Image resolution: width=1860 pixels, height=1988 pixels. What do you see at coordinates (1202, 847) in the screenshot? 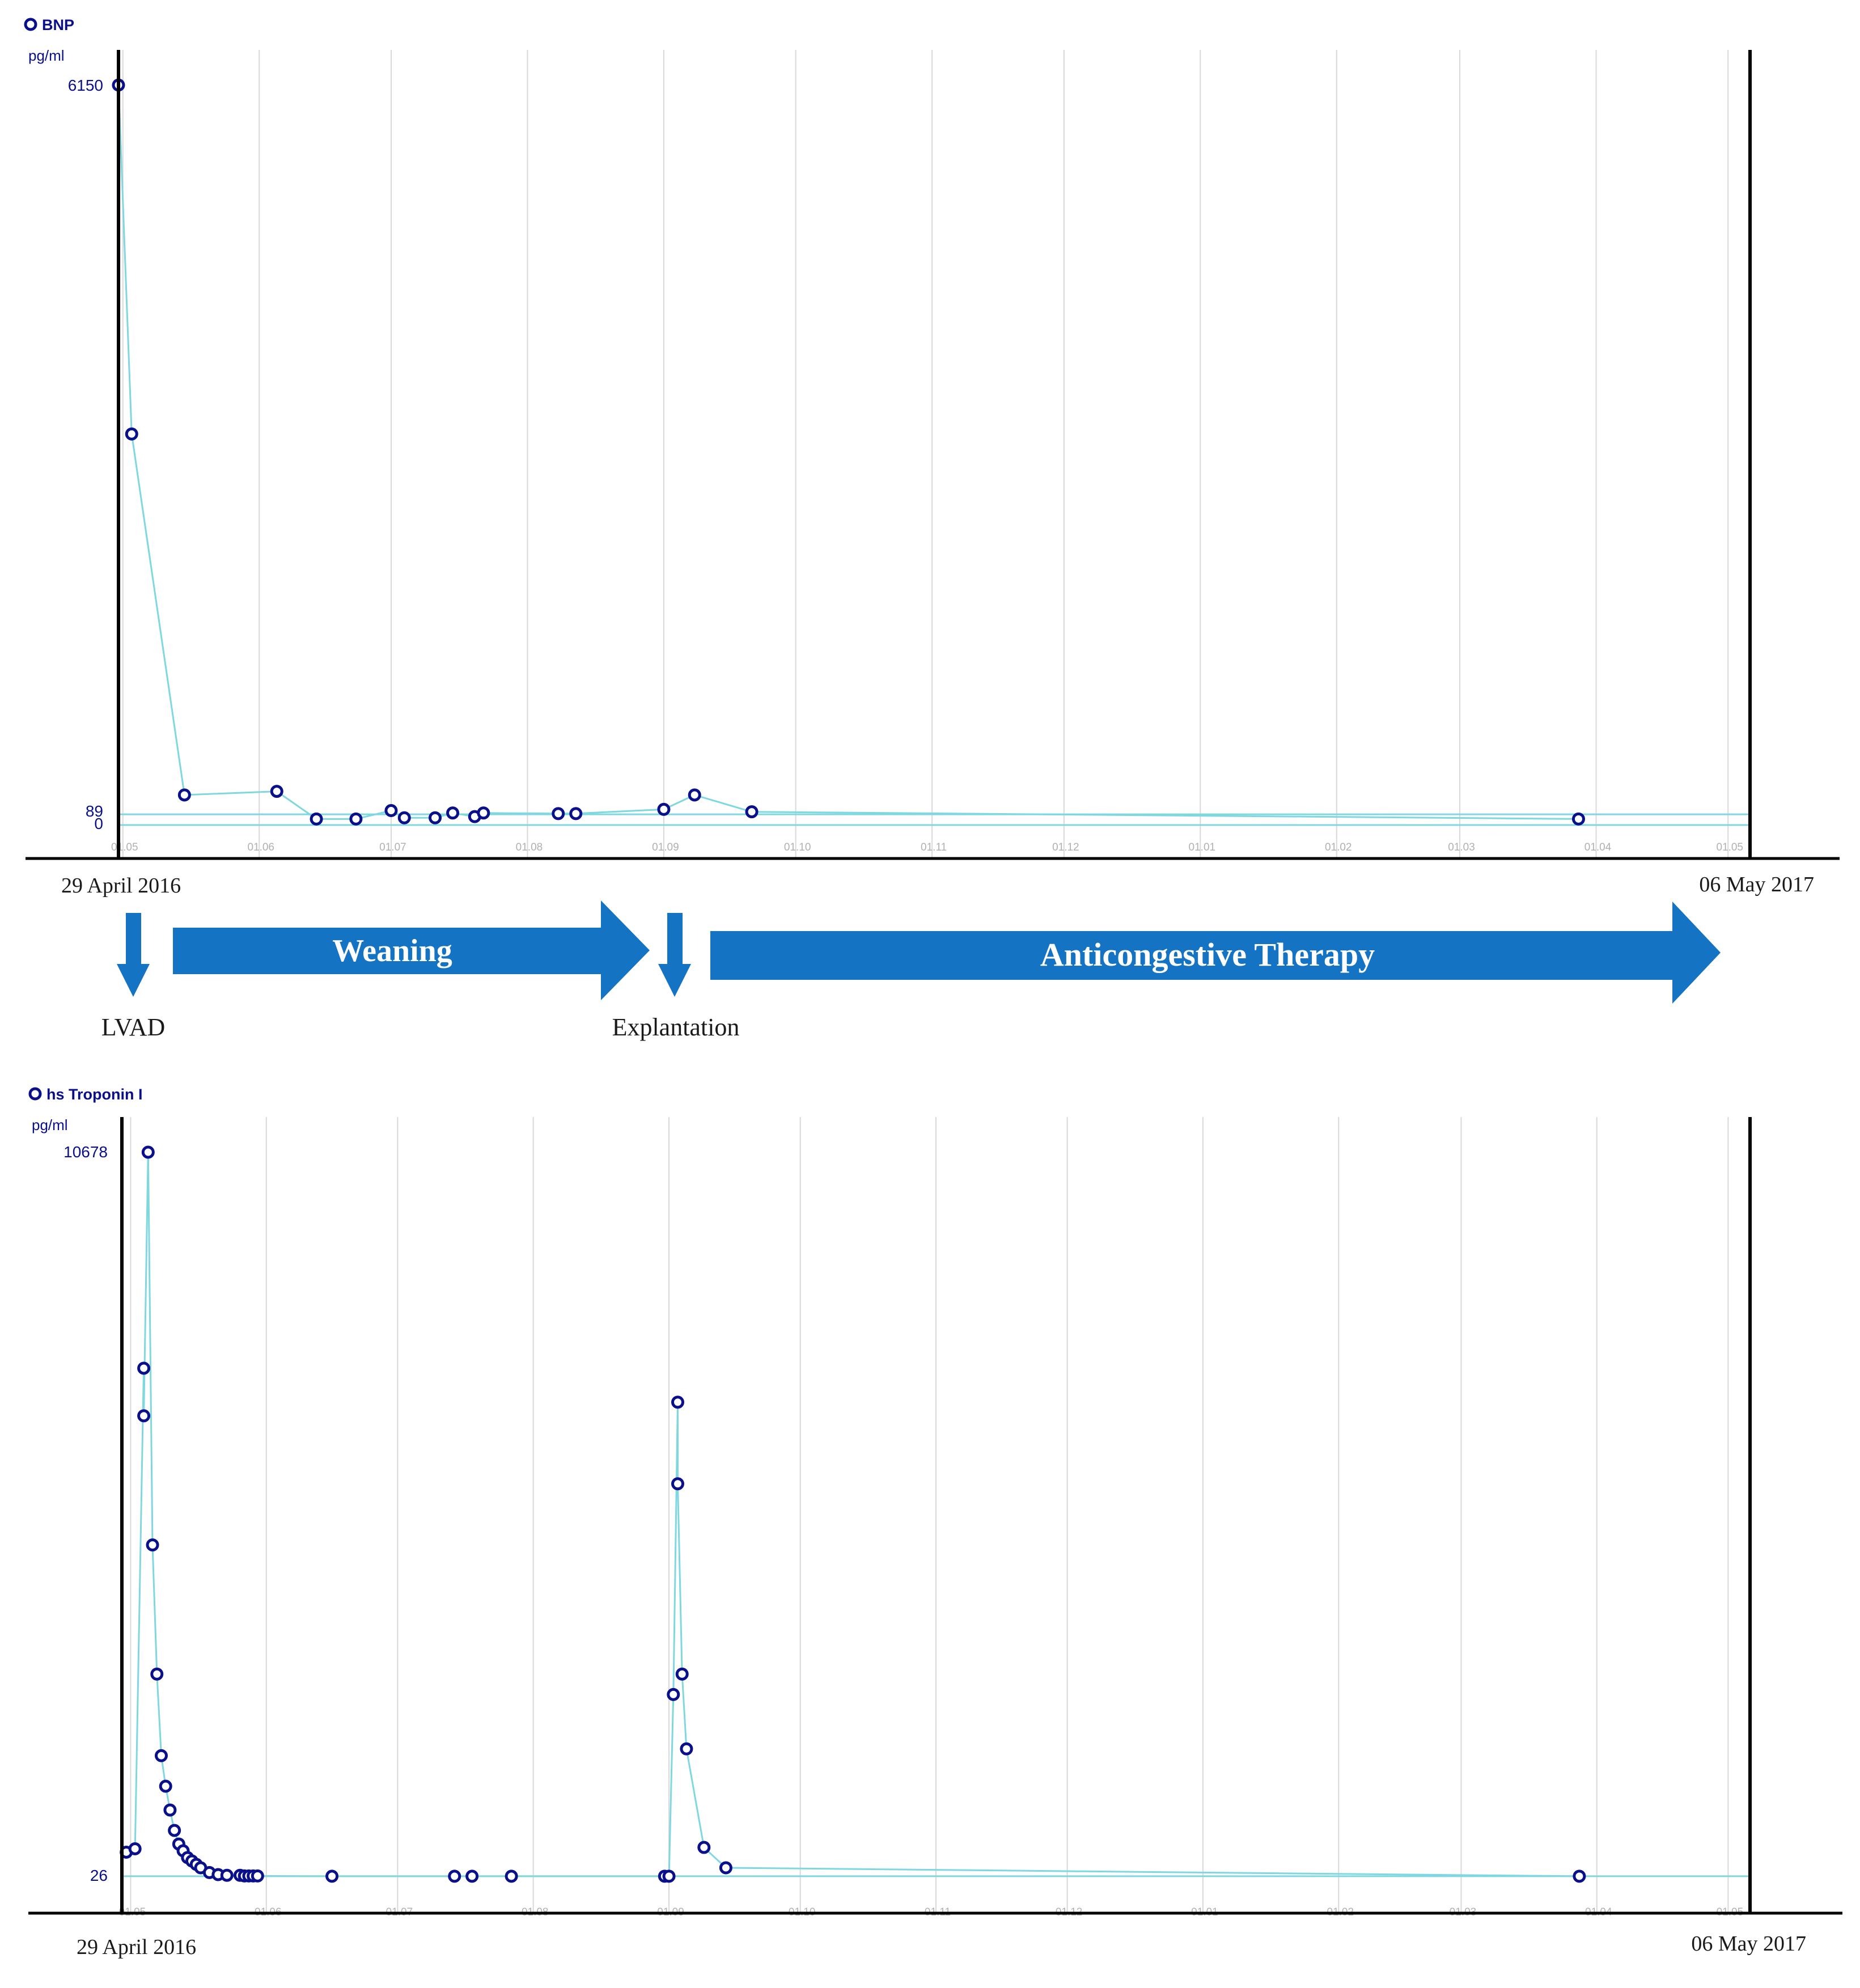
I see `bnp-x-tick-label: 01.01` at bounding box center [1202, 847].